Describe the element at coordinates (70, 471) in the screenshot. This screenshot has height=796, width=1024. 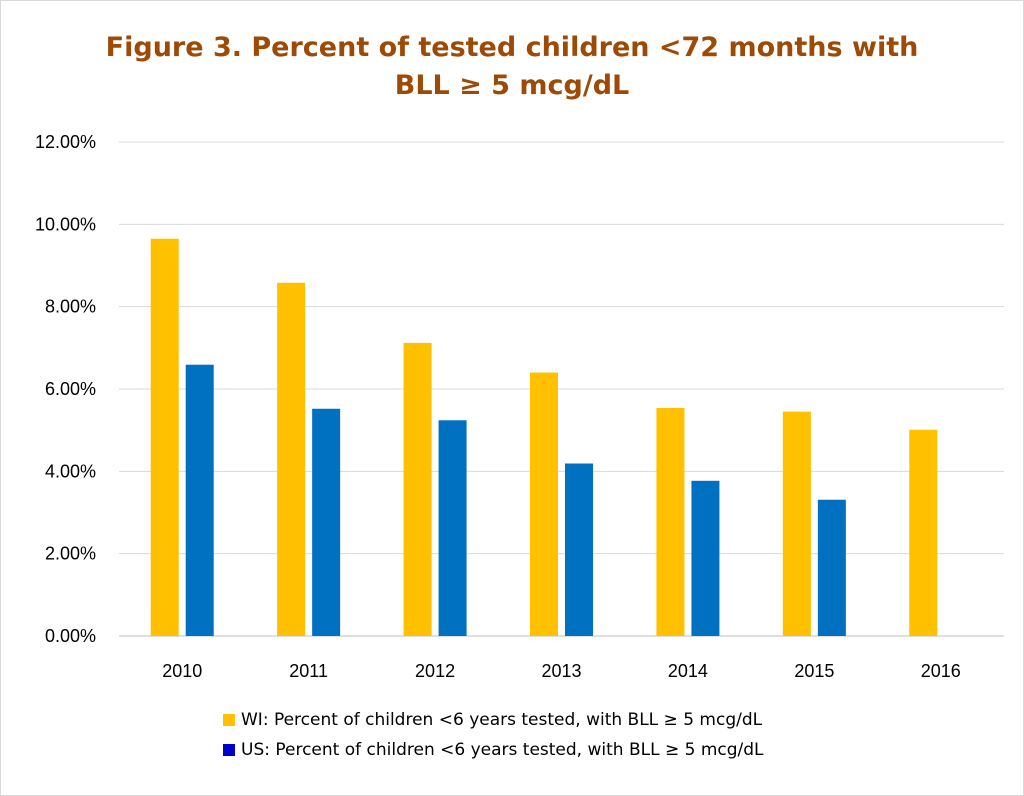
I see `y-tick-label: 4.00%` at that location.